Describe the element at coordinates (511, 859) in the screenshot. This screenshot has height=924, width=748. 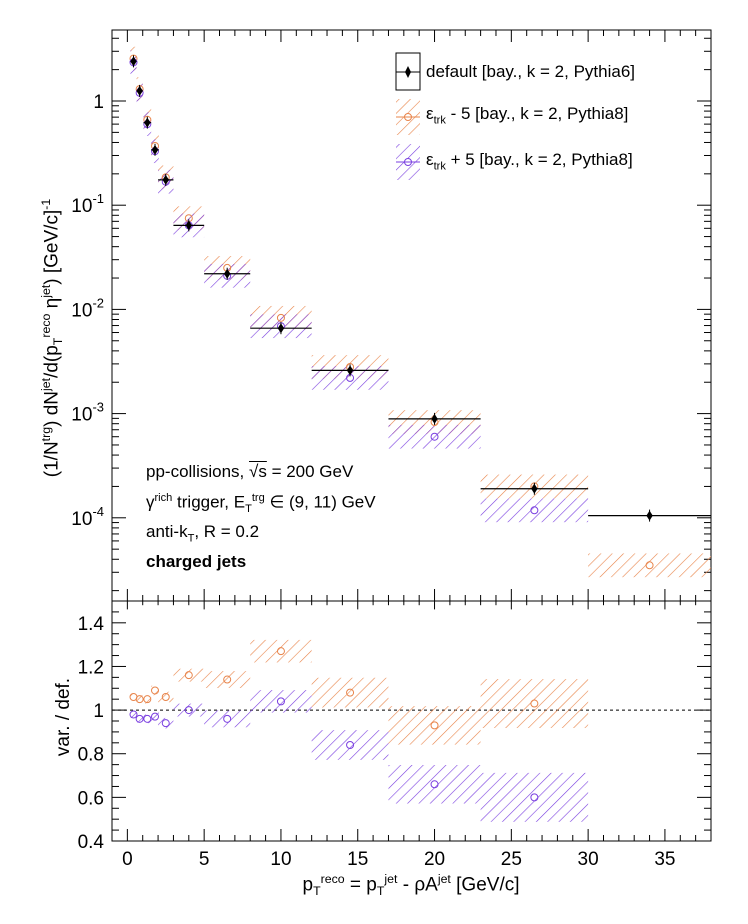
I see `x-tick-label: 25` at that location.